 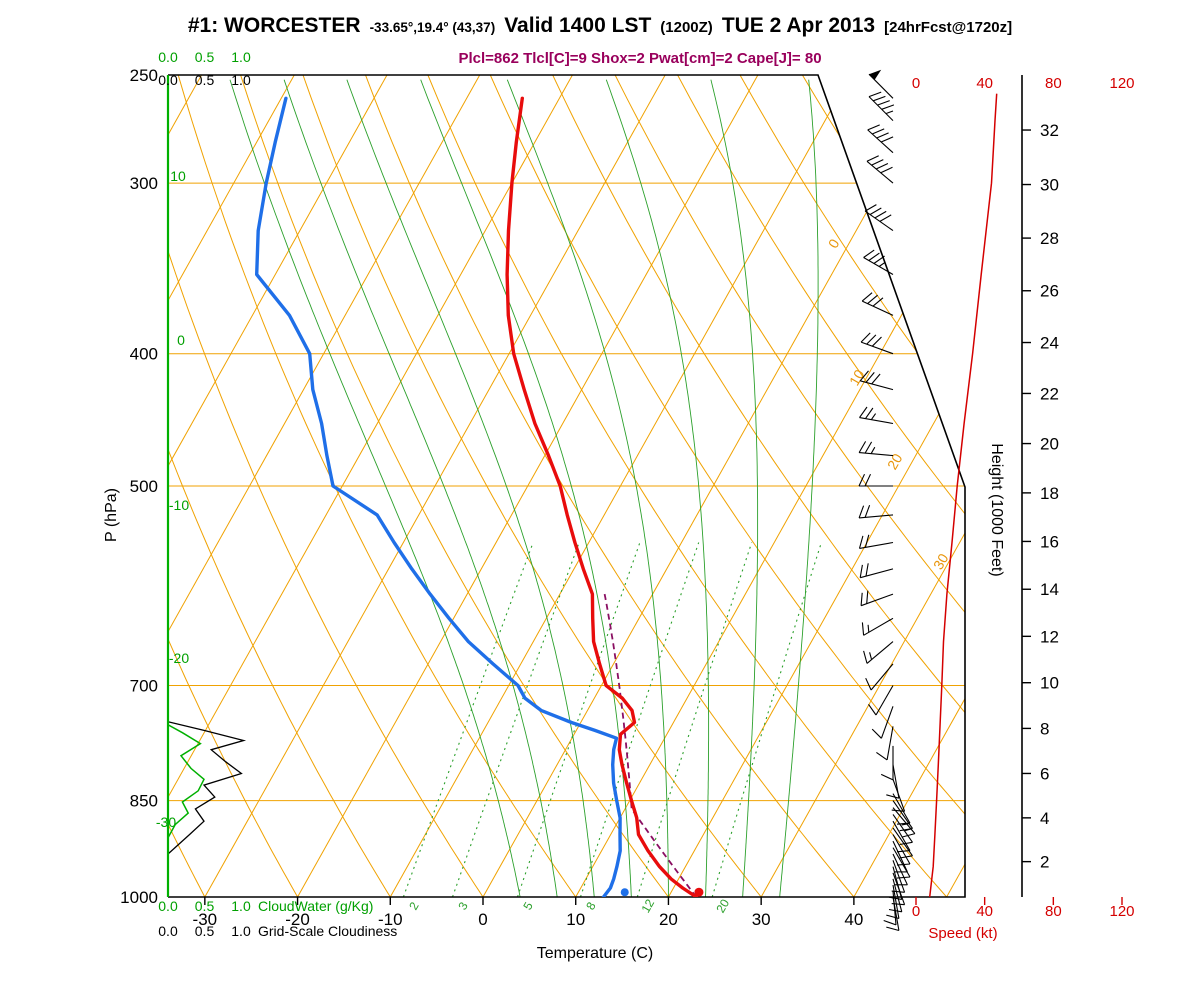 What do you see at coordinates (916, 83) in the screenshot?
I see `speed-tick-label-top: 0` at bounding box center [916, 83].